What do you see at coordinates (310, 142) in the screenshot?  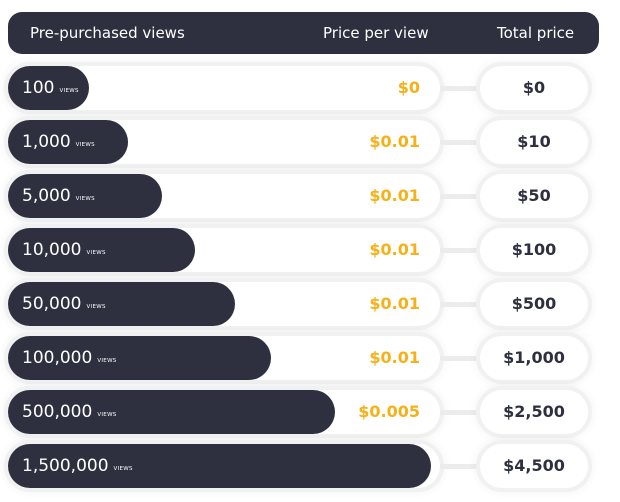 I see `table-row: $0.01 1,000 VIEWS $10` at bounding box center [310, 142].